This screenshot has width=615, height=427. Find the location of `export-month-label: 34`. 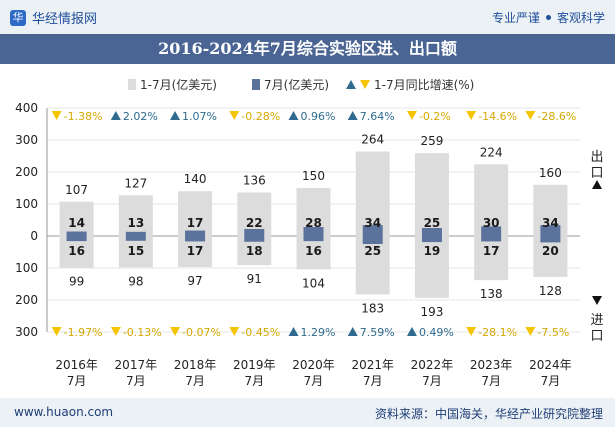

export-month-label: 34 is located at coordinates (550, 223).